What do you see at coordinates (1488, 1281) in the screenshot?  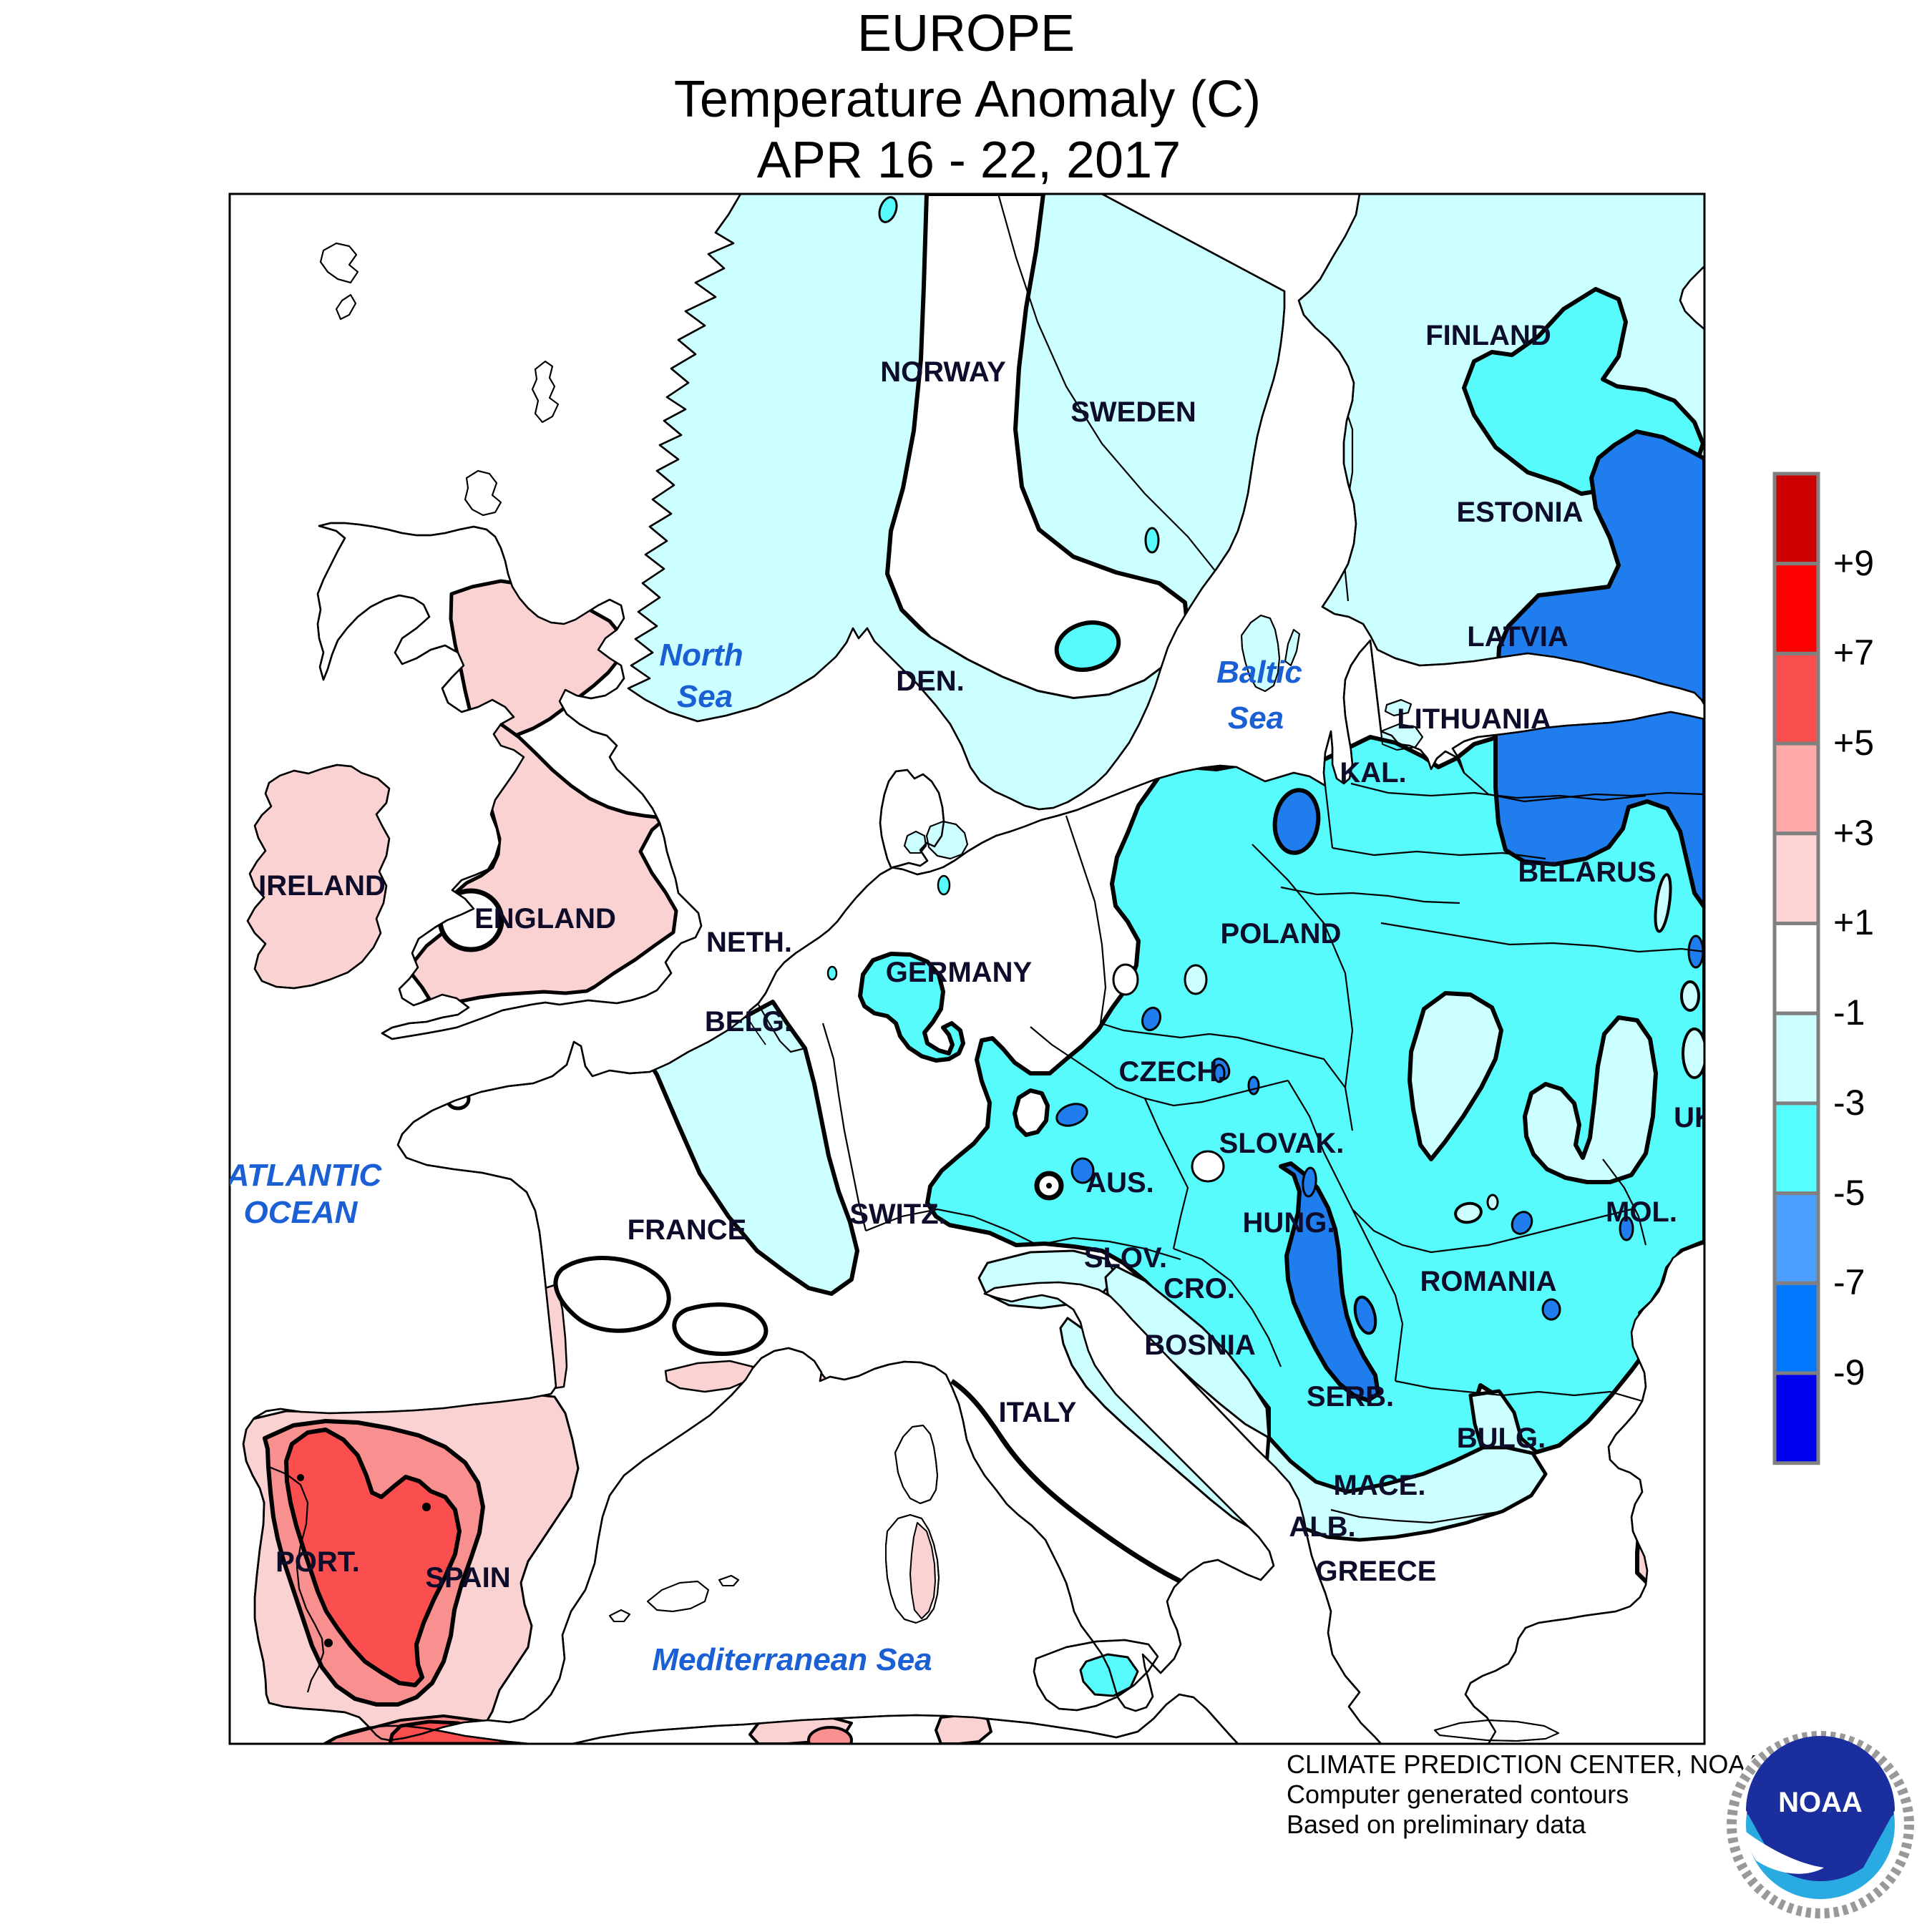 I see `svg-text: ROMANIA` at bounding box center [1488, 1281].